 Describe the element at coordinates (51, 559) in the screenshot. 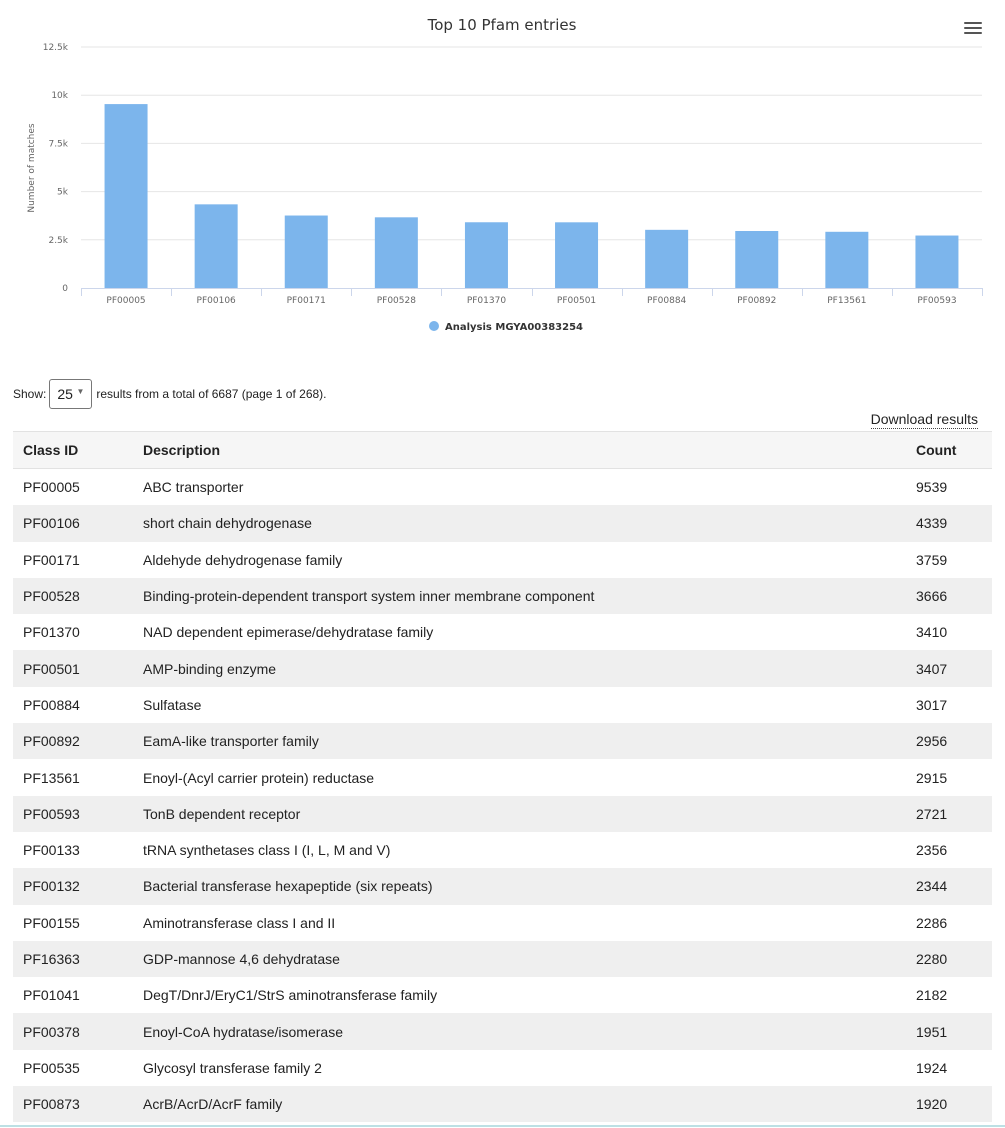

I see `cell-class-id: PF00171` at that location.